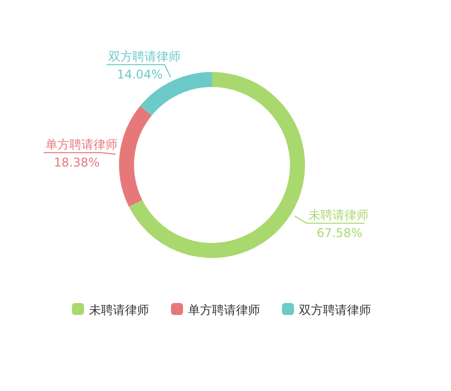  What do you see at coordinates (119, 310) in the screenshot?
I see `legend-label: 未聘请律师` at bounding box center [119, 310].